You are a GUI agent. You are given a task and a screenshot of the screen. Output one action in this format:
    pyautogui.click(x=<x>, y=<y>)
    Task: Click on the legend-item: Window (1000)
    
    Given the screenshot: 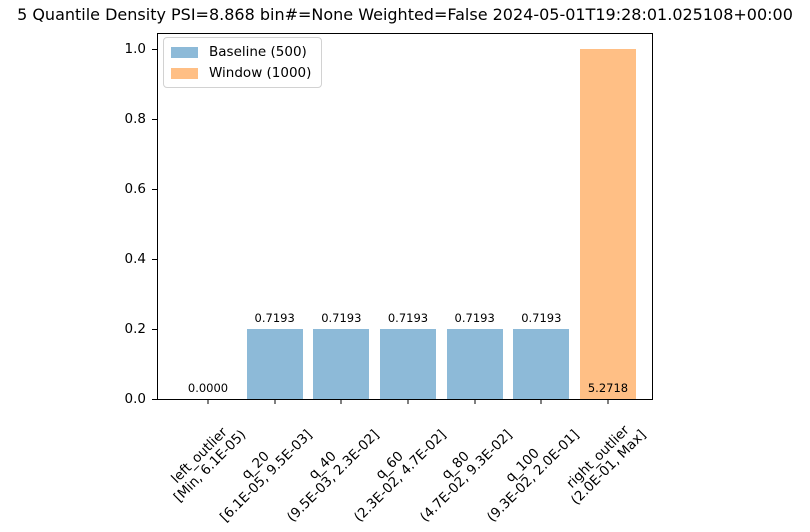 What is the action you would take?
    pyautogui.click(x=241, y=73)
    